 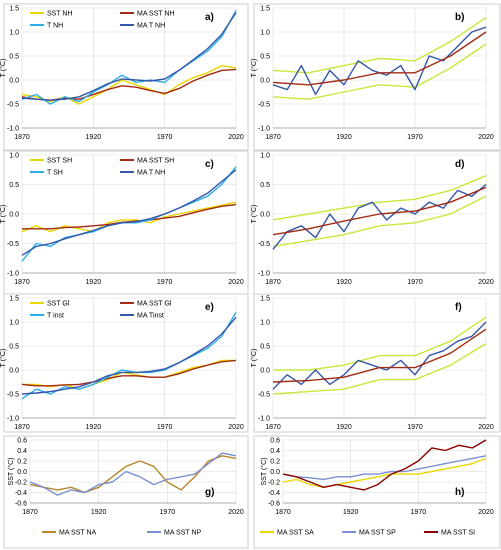 I want to click on y-tick-label: 0.2, so click(x=275, y=462).